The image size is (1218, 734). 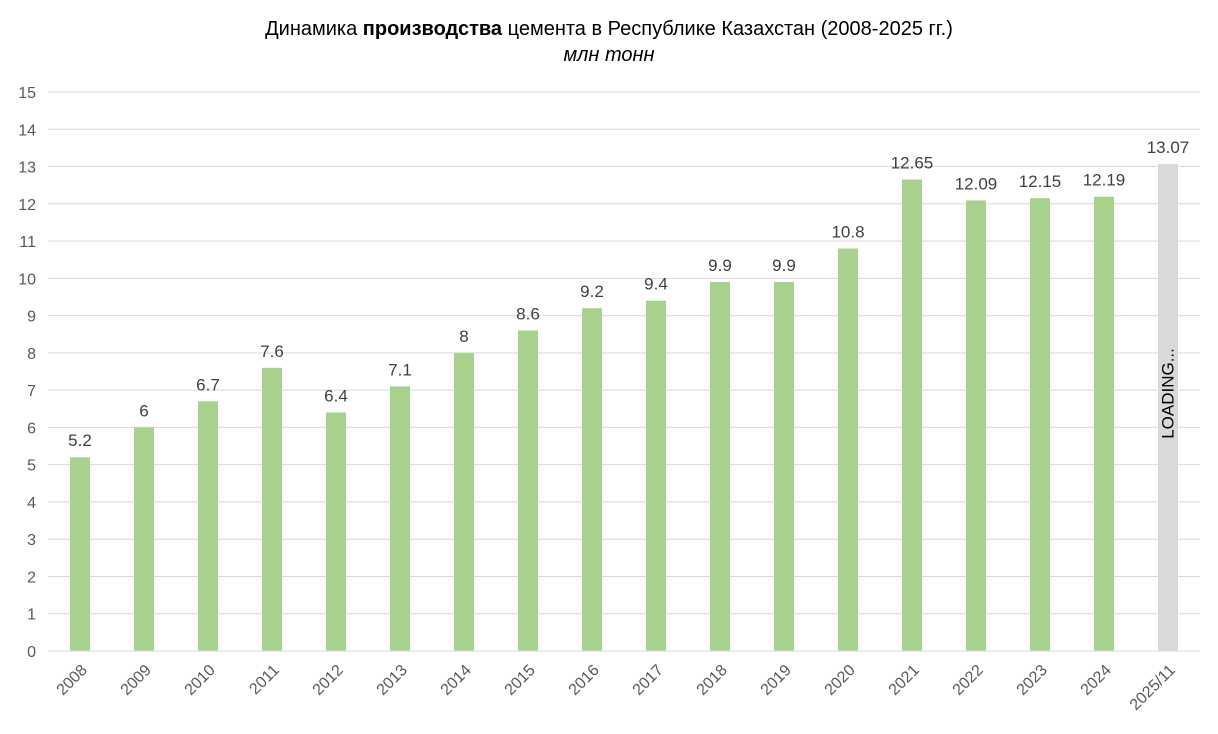 What do you see at coordinates (392, 680) in the screenshot?
I see `x-tick-label: 2013` at bounding box center [392, 680].